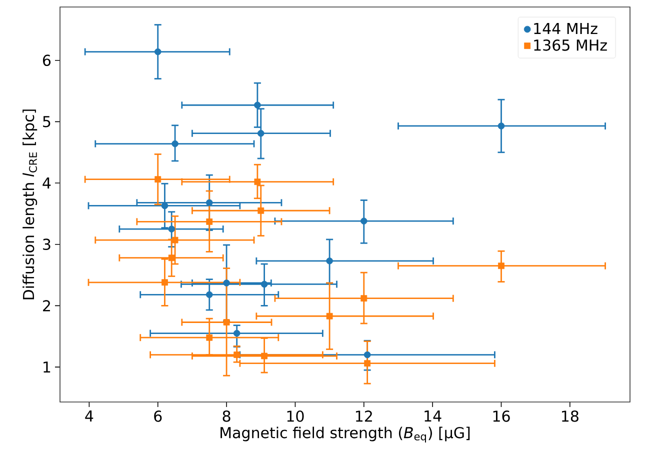 This screenshot has height=459, width=657. What do you see at coordinates (46, 244) in the screenshot?
I see `y-tick-label: 3` at bounding box center [46, 244].